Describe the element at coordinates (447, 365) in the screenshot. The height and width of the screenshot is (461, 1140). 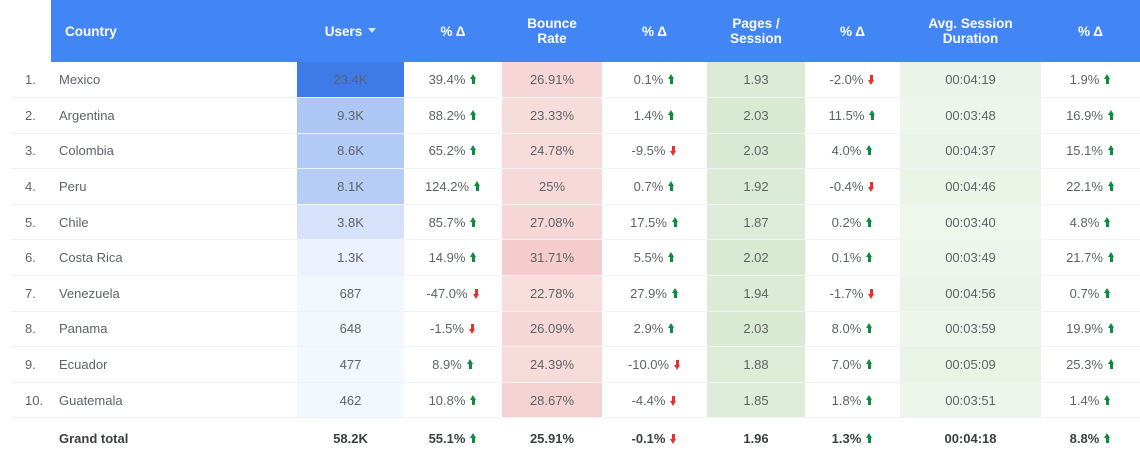
I see `delta-text: 8.9%` at that location.